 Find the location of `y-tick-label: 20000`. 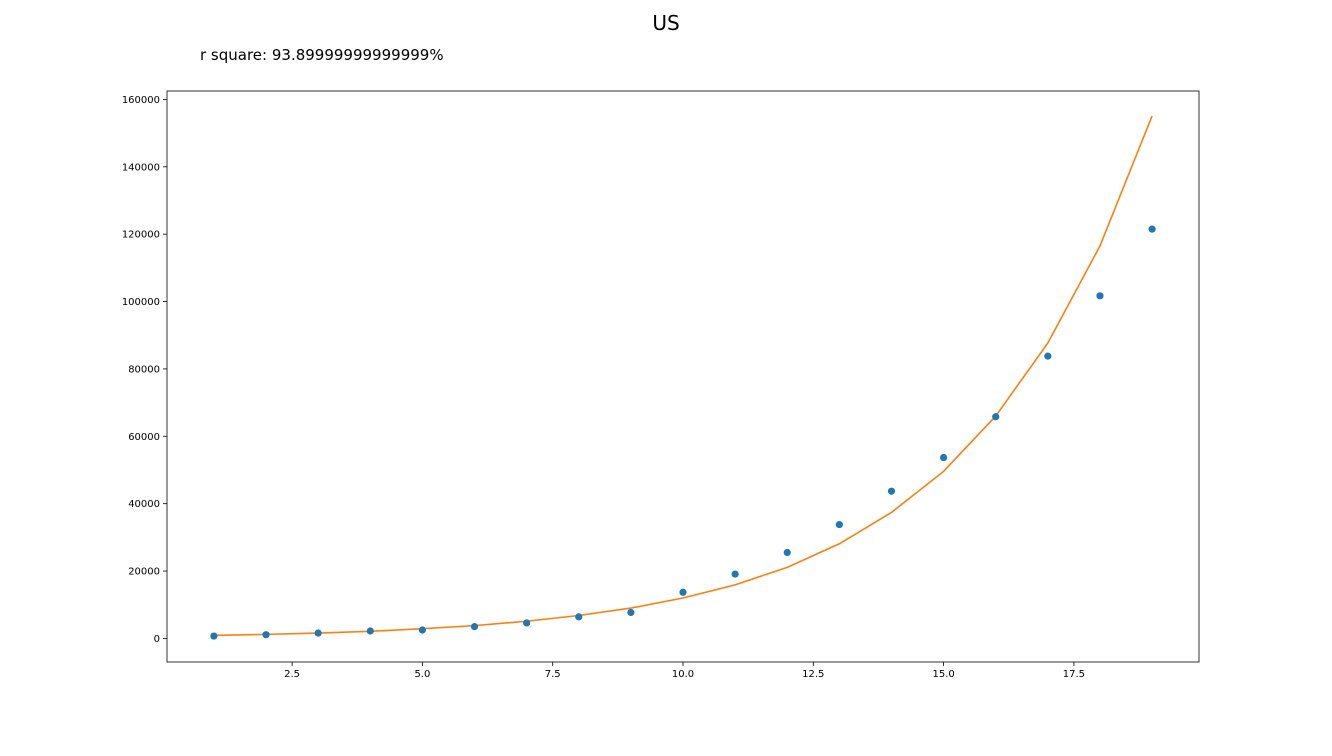

y-tick-label: 20000 is located at coordinates (144, 572).